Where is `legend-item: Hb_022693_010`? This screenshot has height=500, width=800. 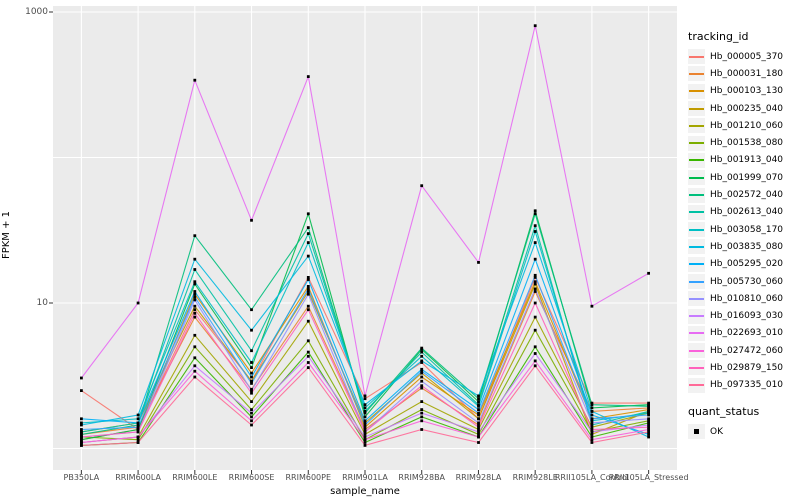 legend-item: Hb_022693_010 is located at coordinates (743, 333).